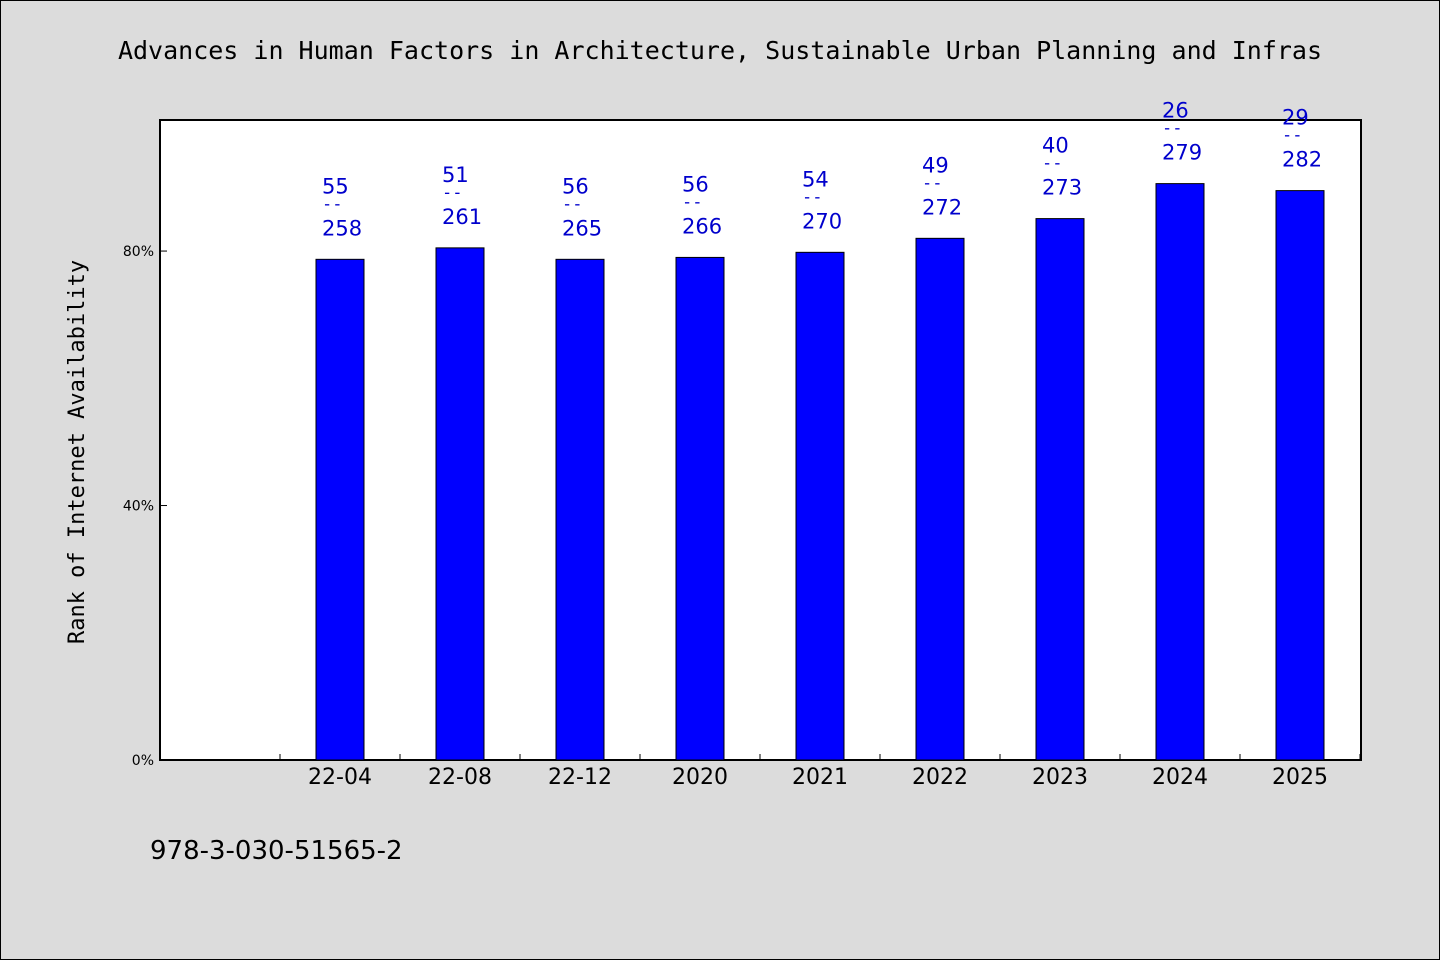  What do you see at coordinates (1060, 489) in the screenshot?
I see `bar-2023` at bounding box center [1060, 489].